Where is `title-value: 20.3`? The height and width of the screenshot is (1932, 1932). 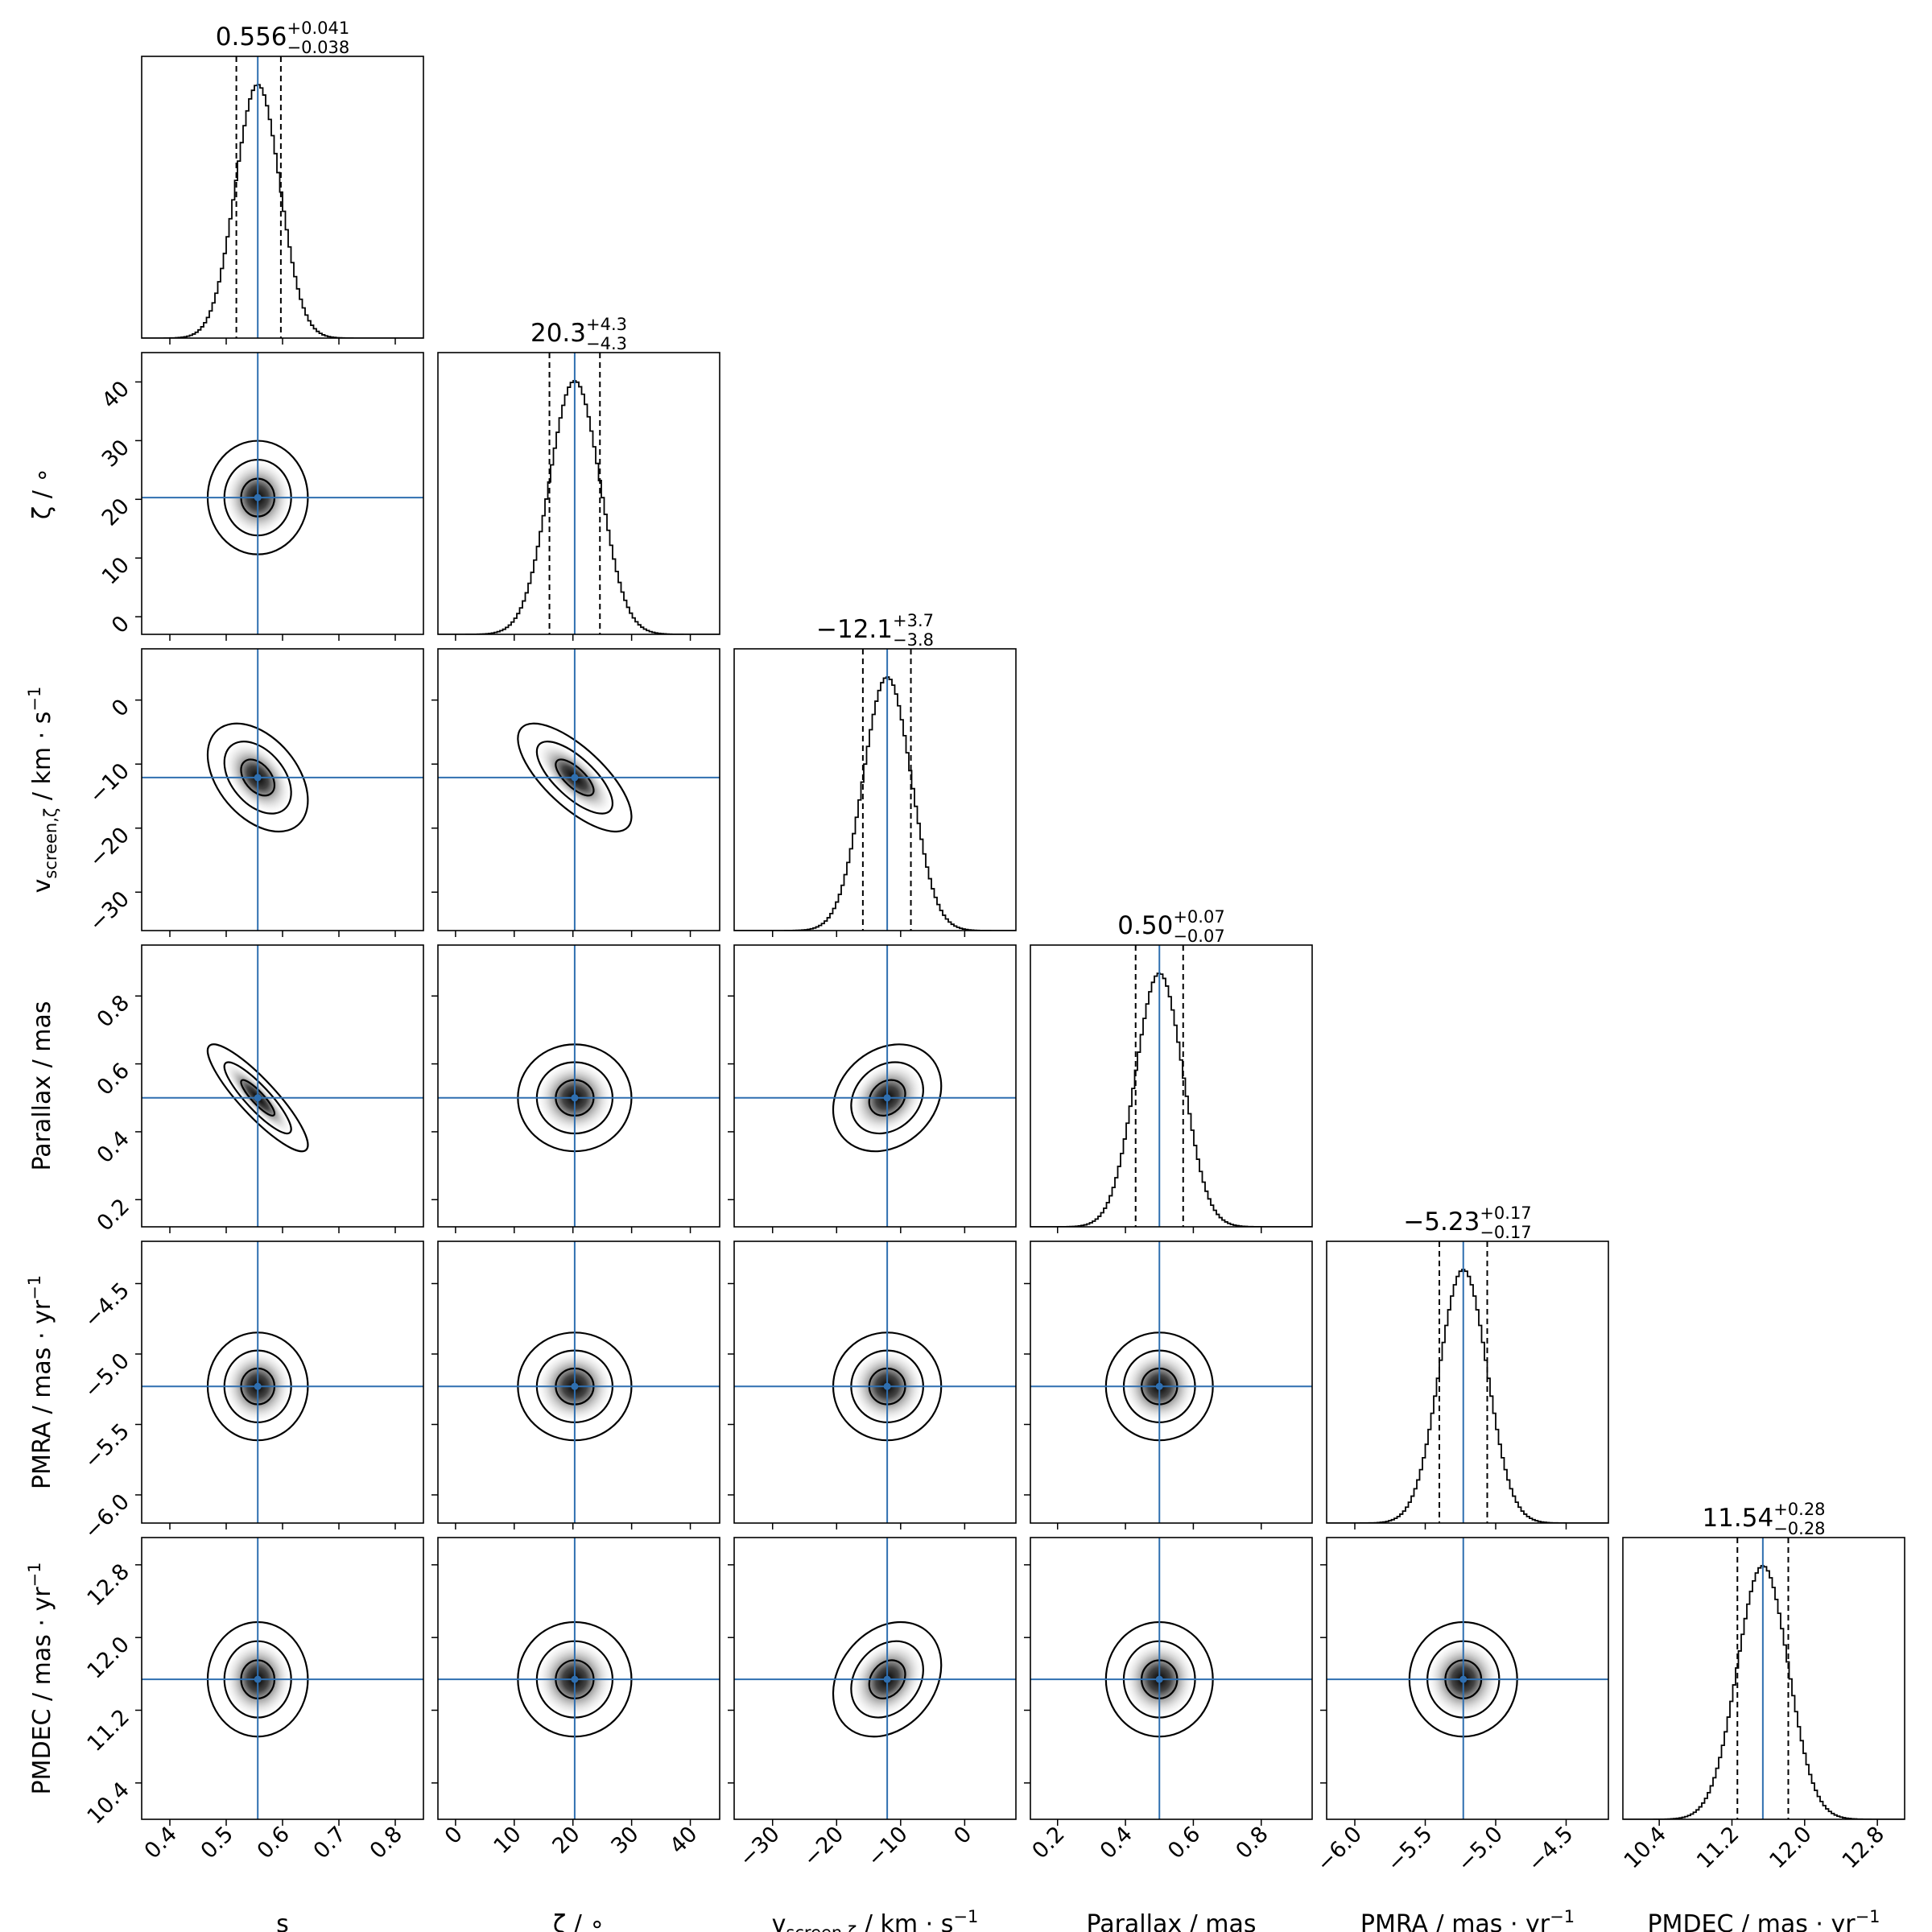
title-value: 20.3 is located at coordinates (558, 333).